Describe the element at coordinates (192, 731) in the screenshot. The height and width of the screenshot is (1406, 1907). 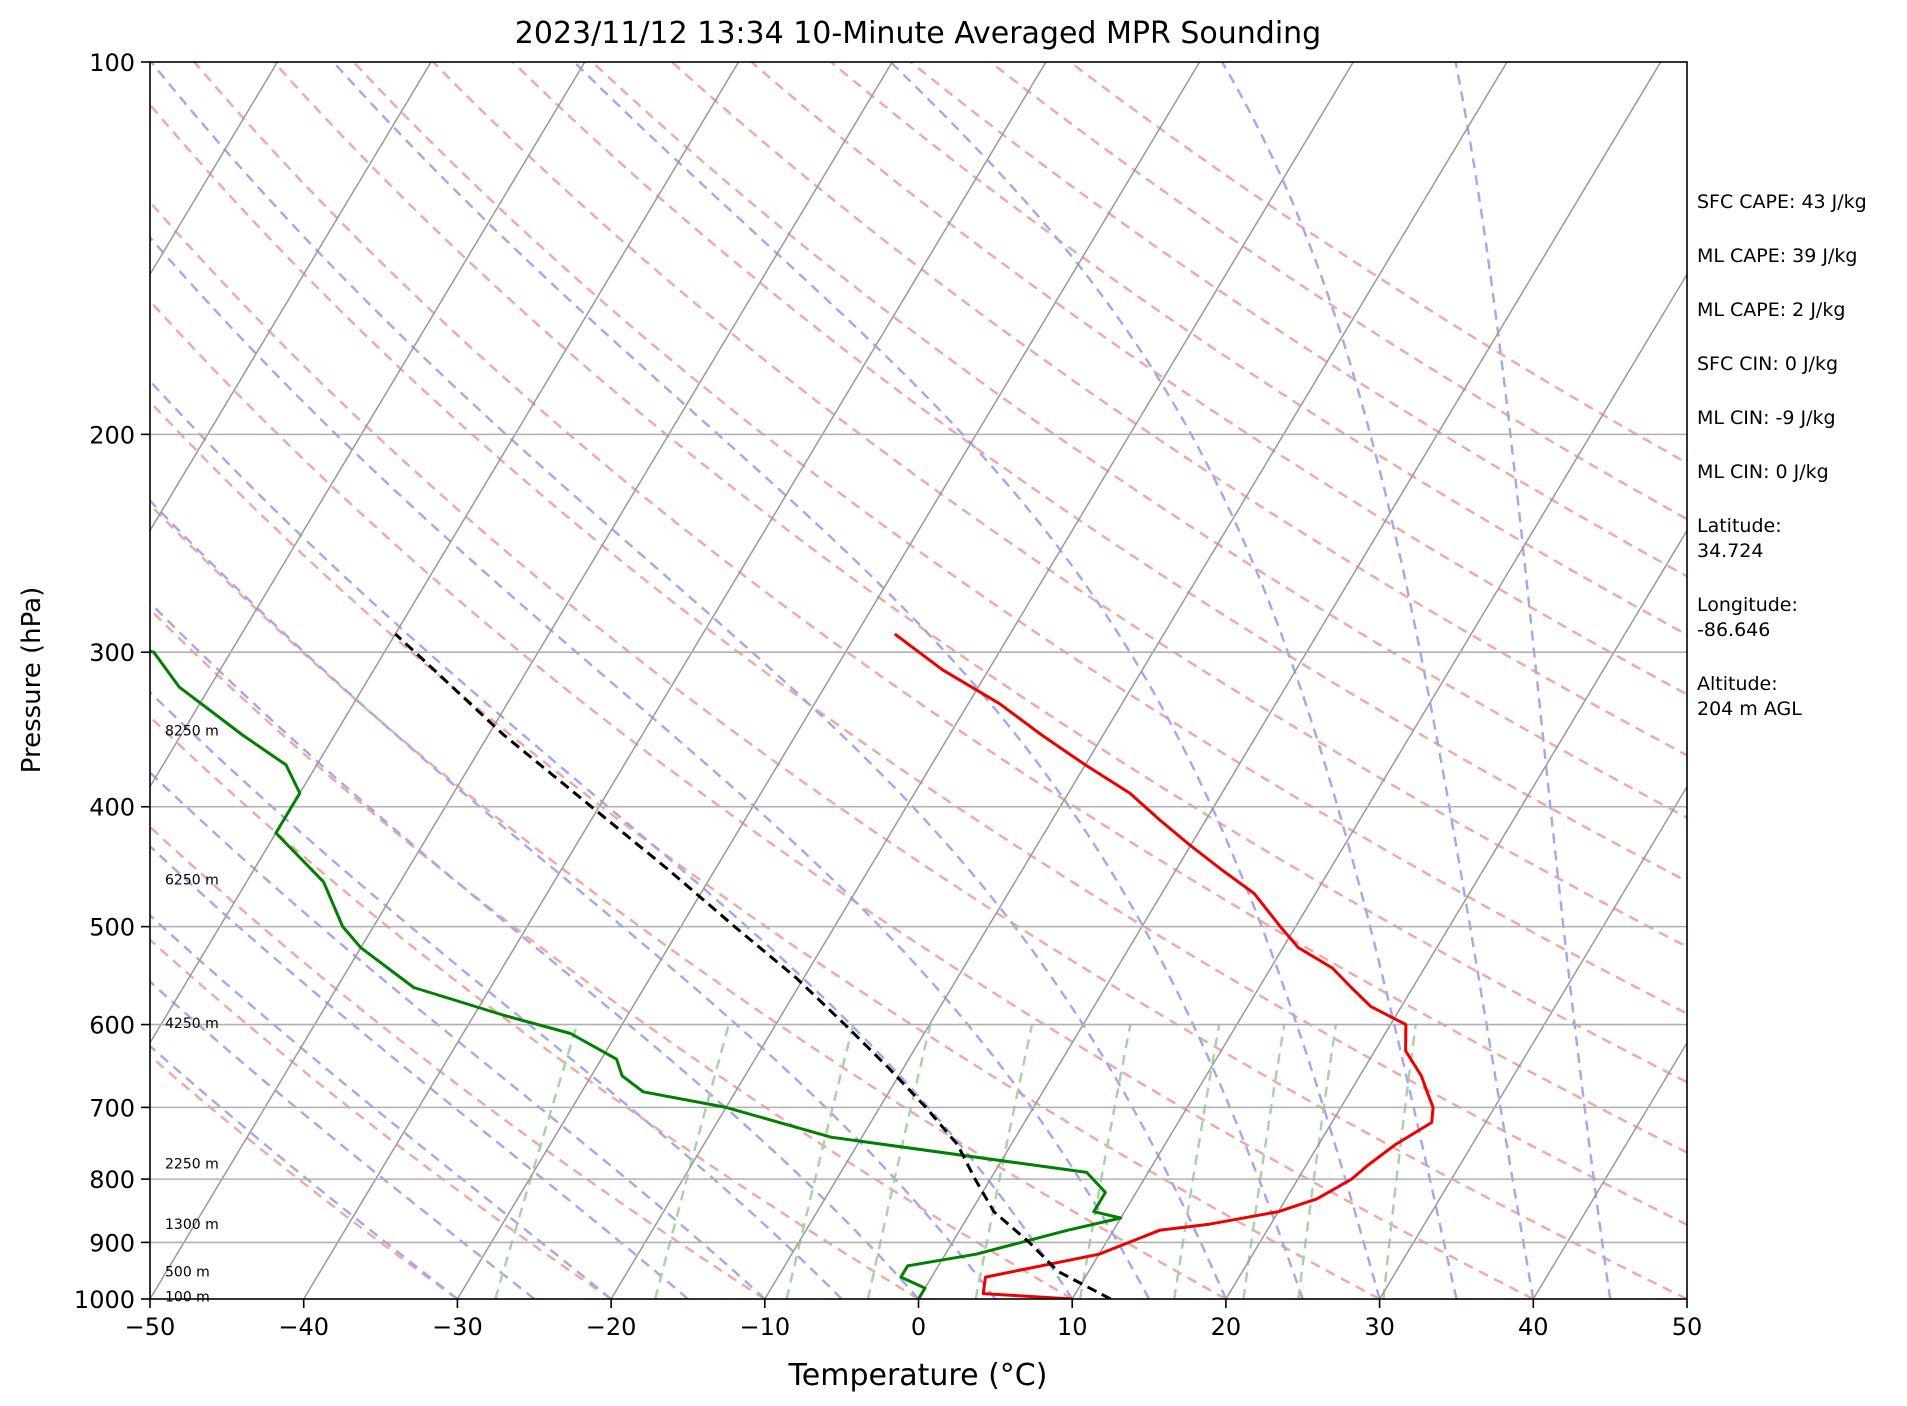
I see `height-label: 8250 m` at that location.